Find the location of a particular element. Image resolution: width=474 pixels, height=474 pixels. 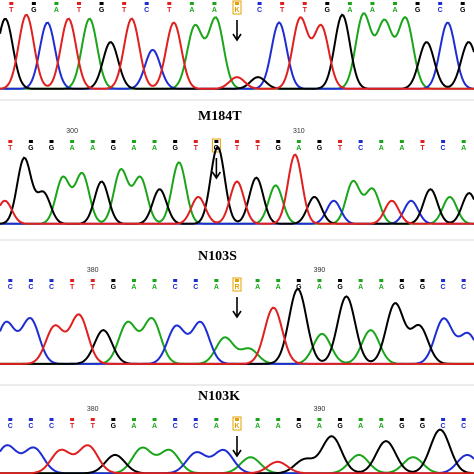

mutation-arrow-icon is located at coordinates (237, 31).